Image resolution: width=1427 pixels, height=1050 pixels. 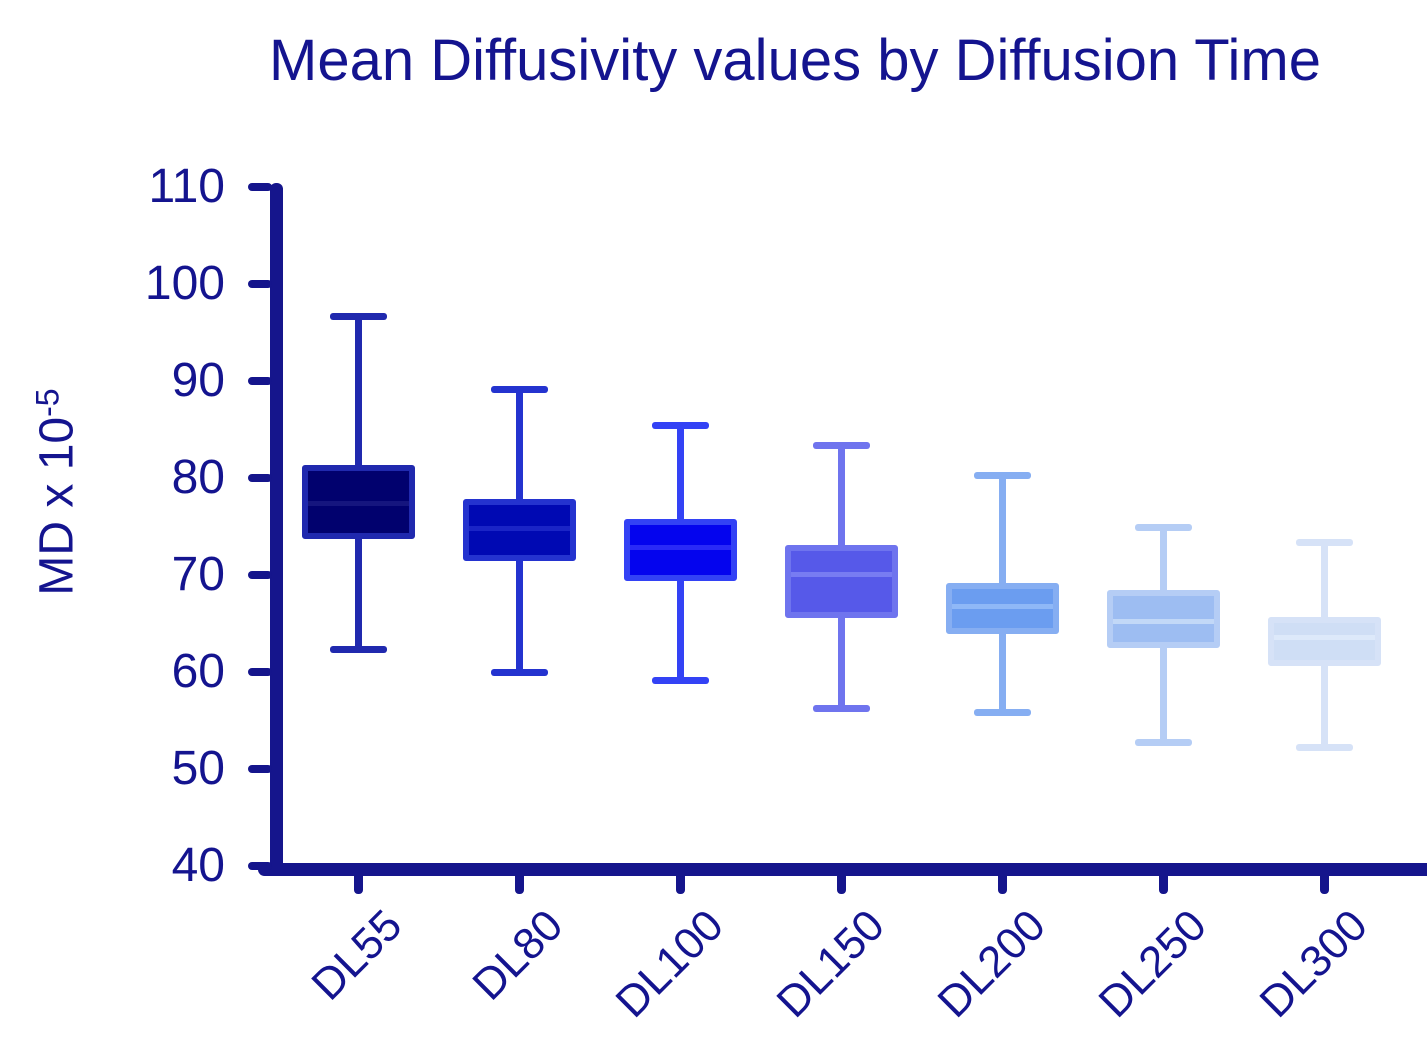 I want to click on y-tick-label: 80, so click(x=198, y=477).